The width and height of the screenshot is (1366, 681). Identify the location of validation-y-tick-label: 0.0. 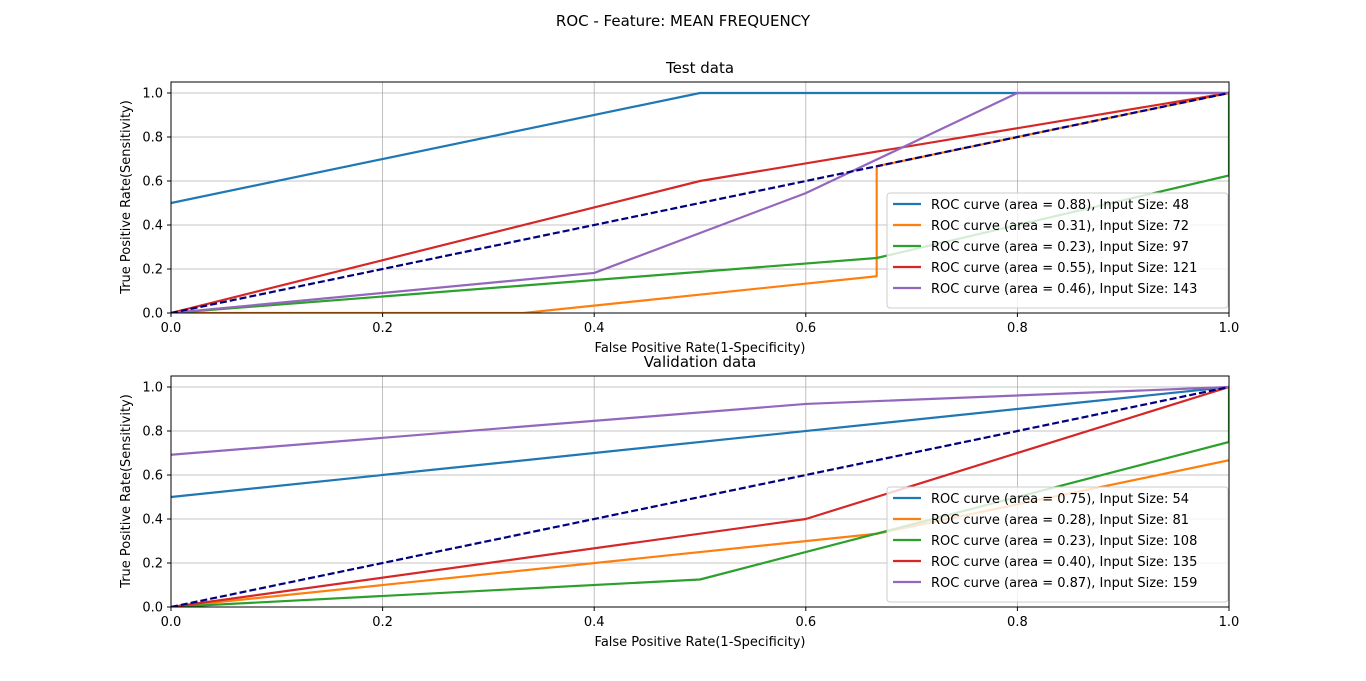
(152, 608).